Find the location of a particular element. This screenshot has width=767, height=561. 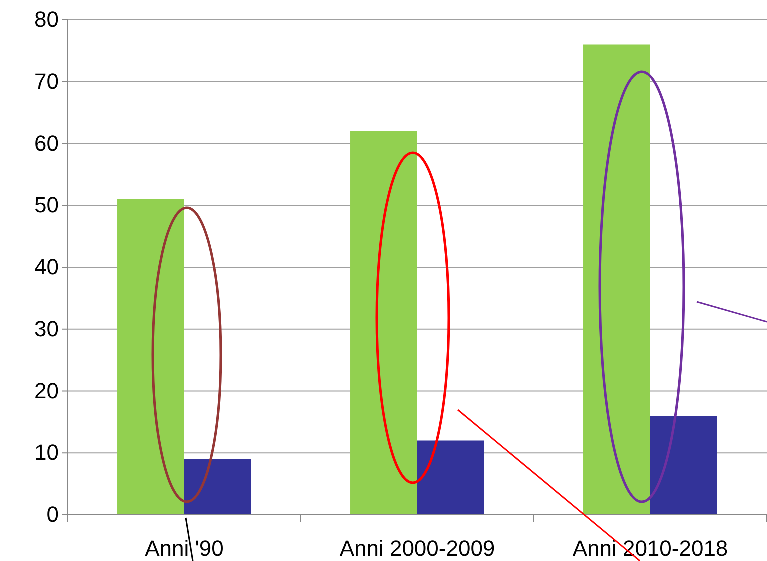

y-tick-label: 20 is located at coordinates (46, 391).